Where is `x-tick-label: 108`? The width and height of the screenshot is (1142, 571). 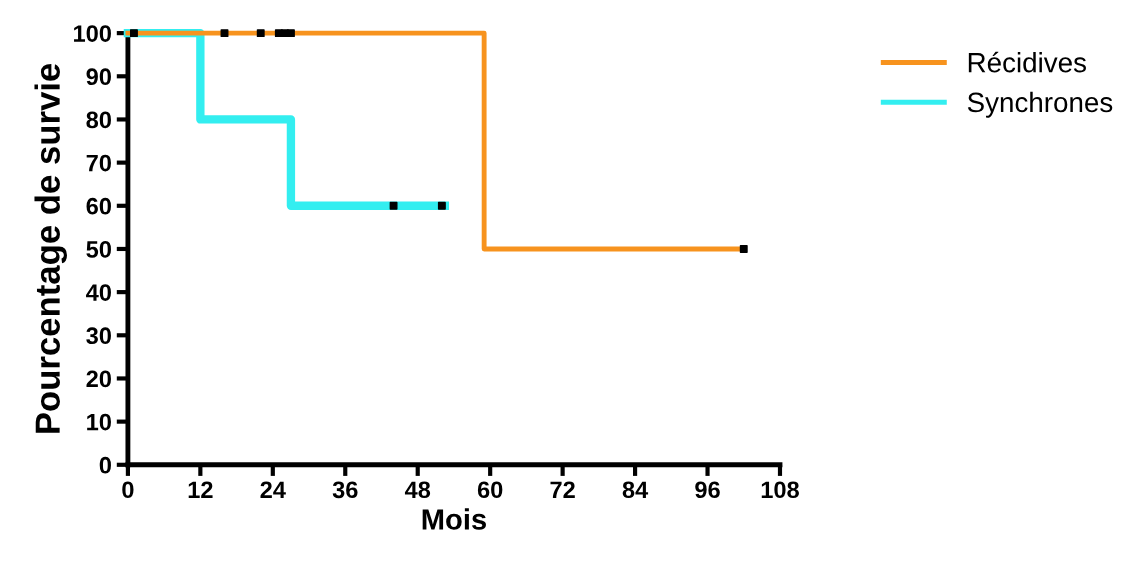 x-tick-label: 108 is located at coordinates (780, 490).